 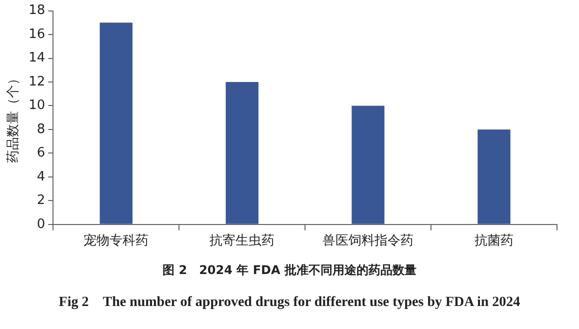 What do you see at coordinates (41, 176) in the screenshot?
I see `y-tick-label: 4` at bounding box center [41, 176].